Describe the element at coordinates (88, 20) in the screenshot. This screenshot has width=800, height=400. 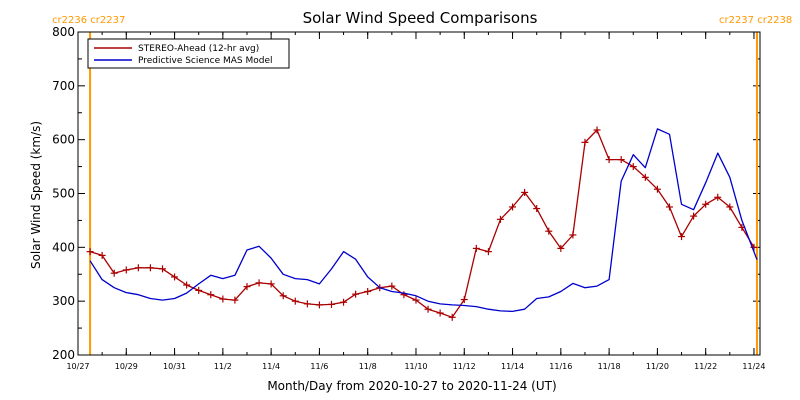
I see `carrington-label: cr2236 cr2237` at that location.